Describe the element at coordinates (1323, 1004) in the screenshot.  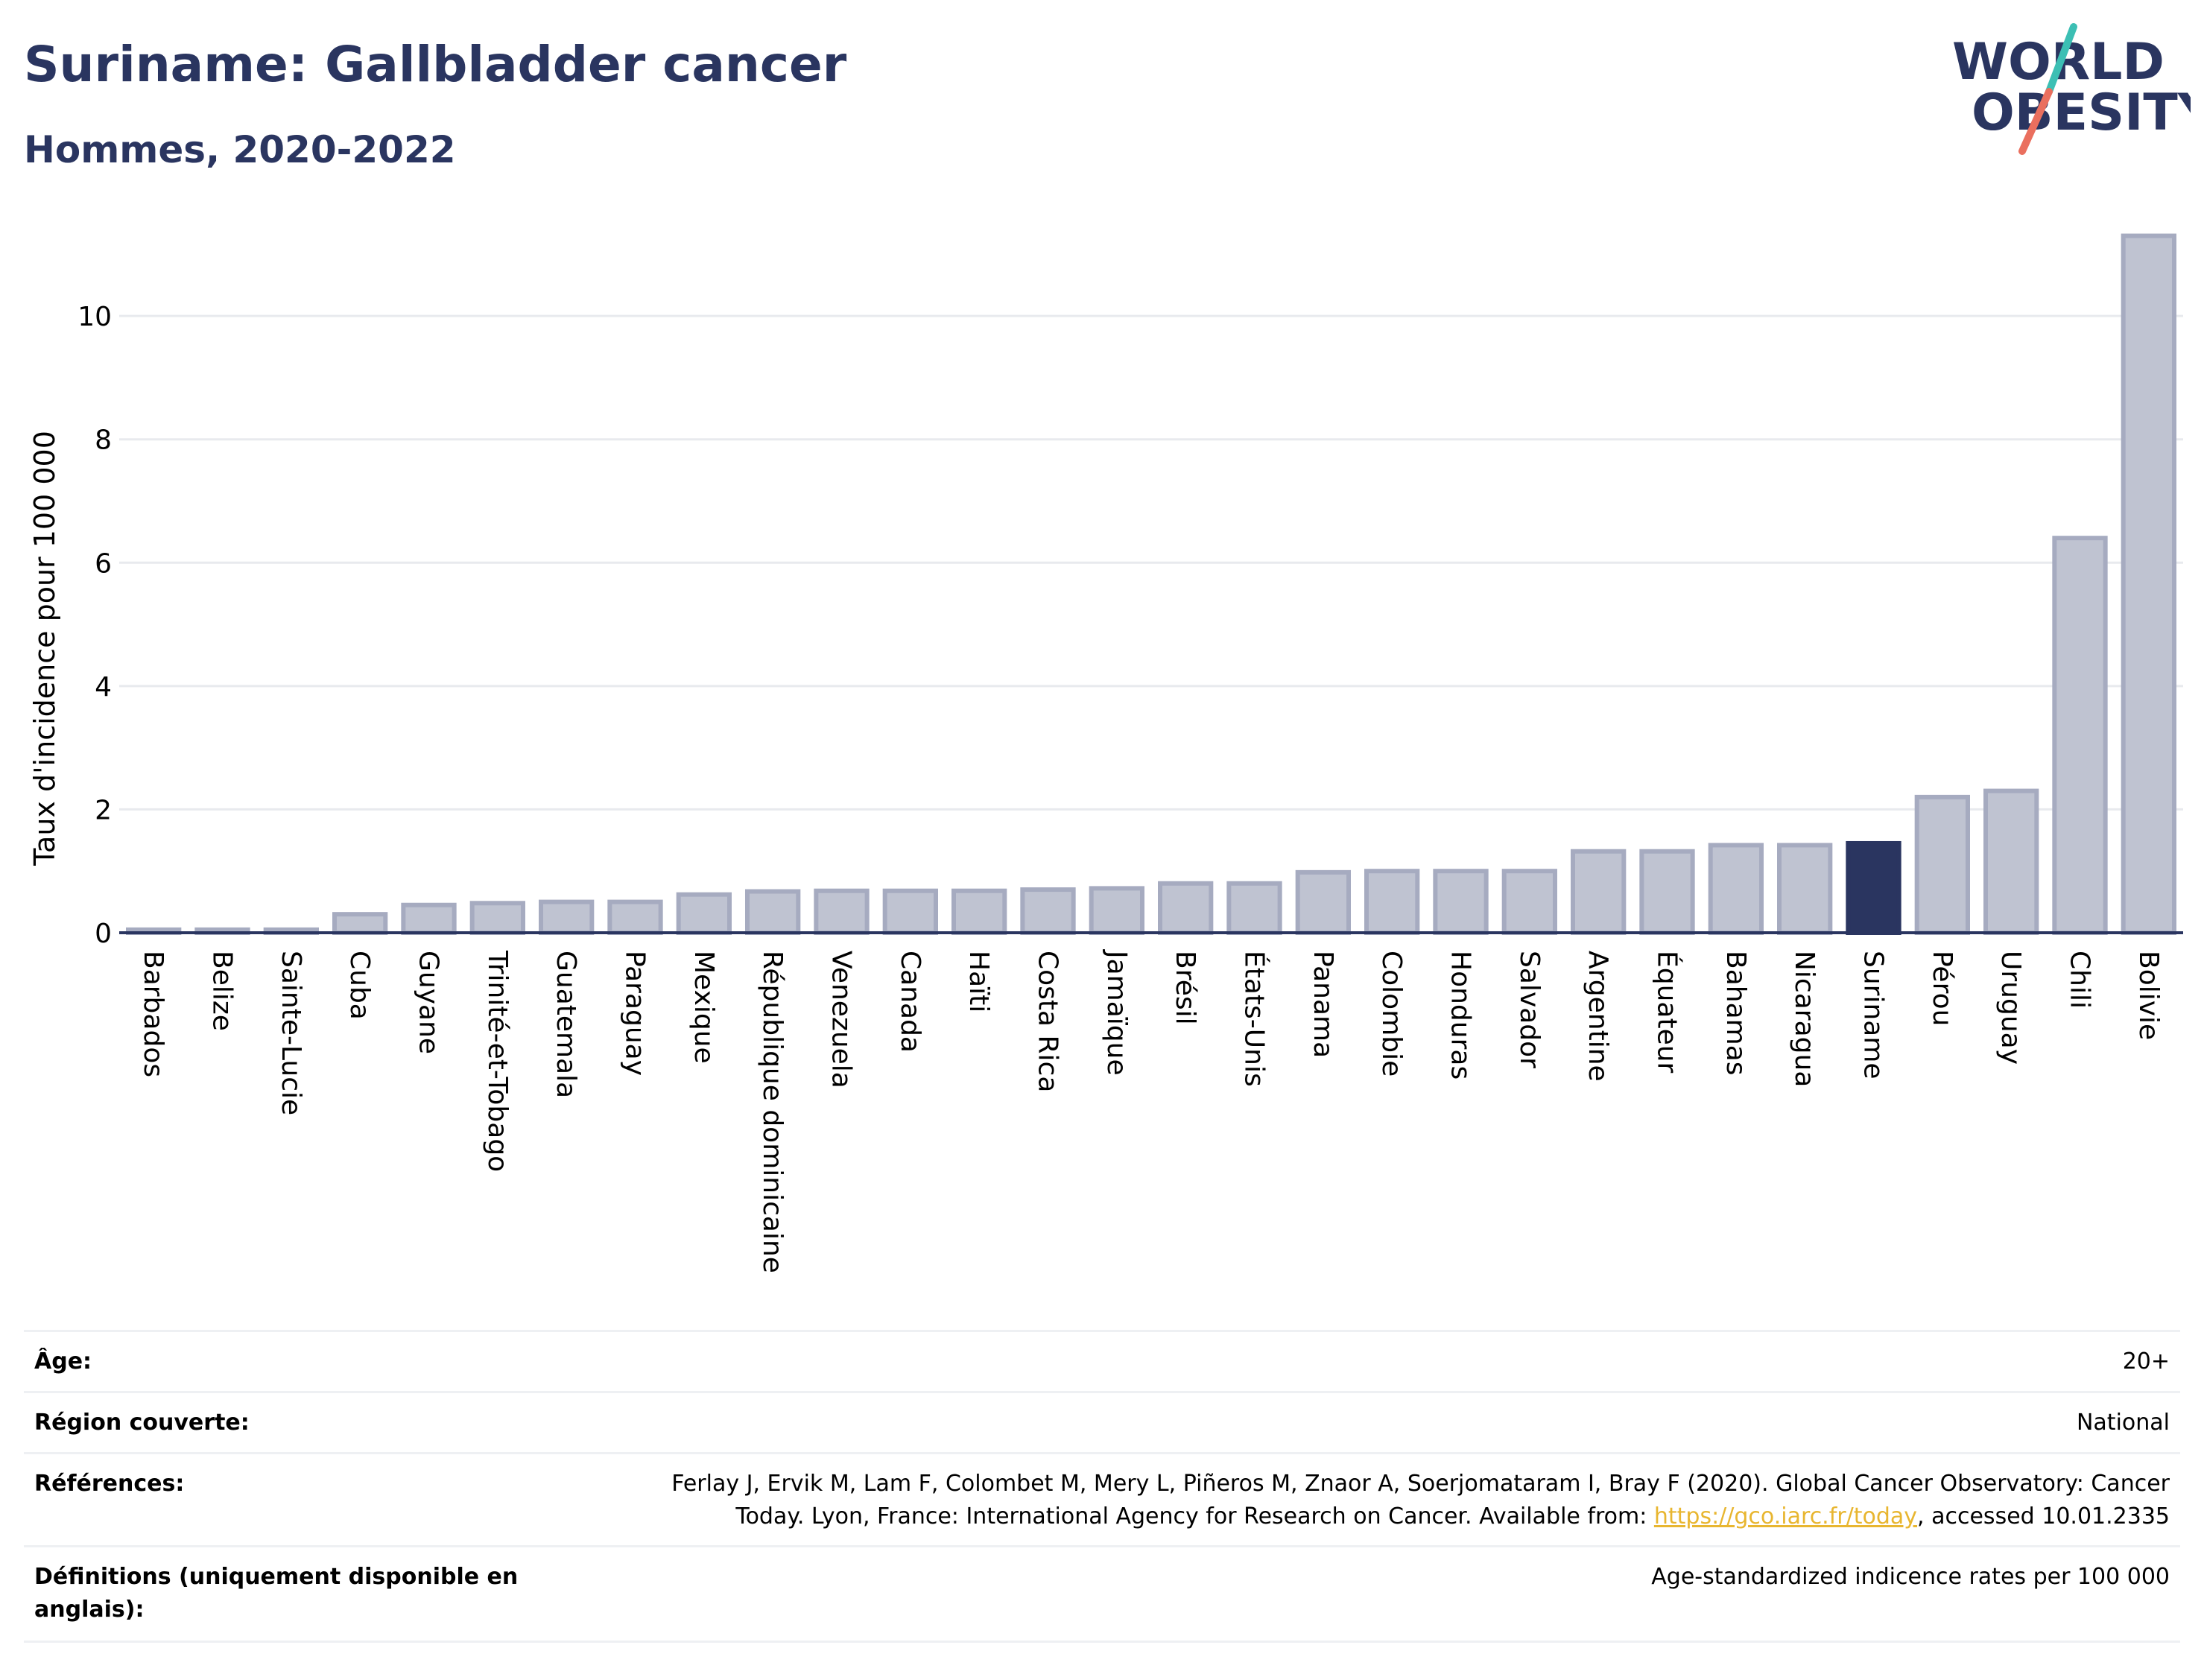
I see `x-tick-label: Panama` at that location.